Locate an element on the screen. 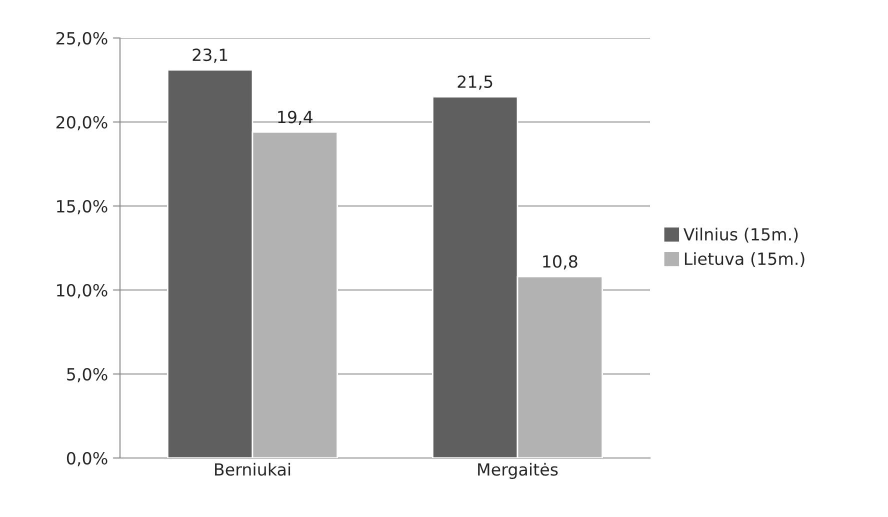  legend-label: Lietuva (15m.) is located at coordinates (744, 260).